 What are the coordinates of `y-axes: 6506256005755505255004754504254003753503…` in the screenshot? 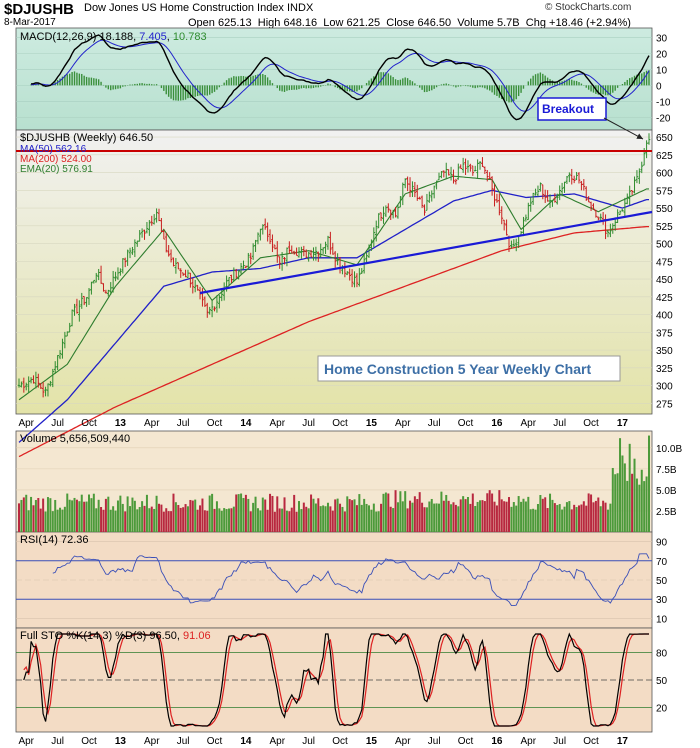 It's located at (669, 374).